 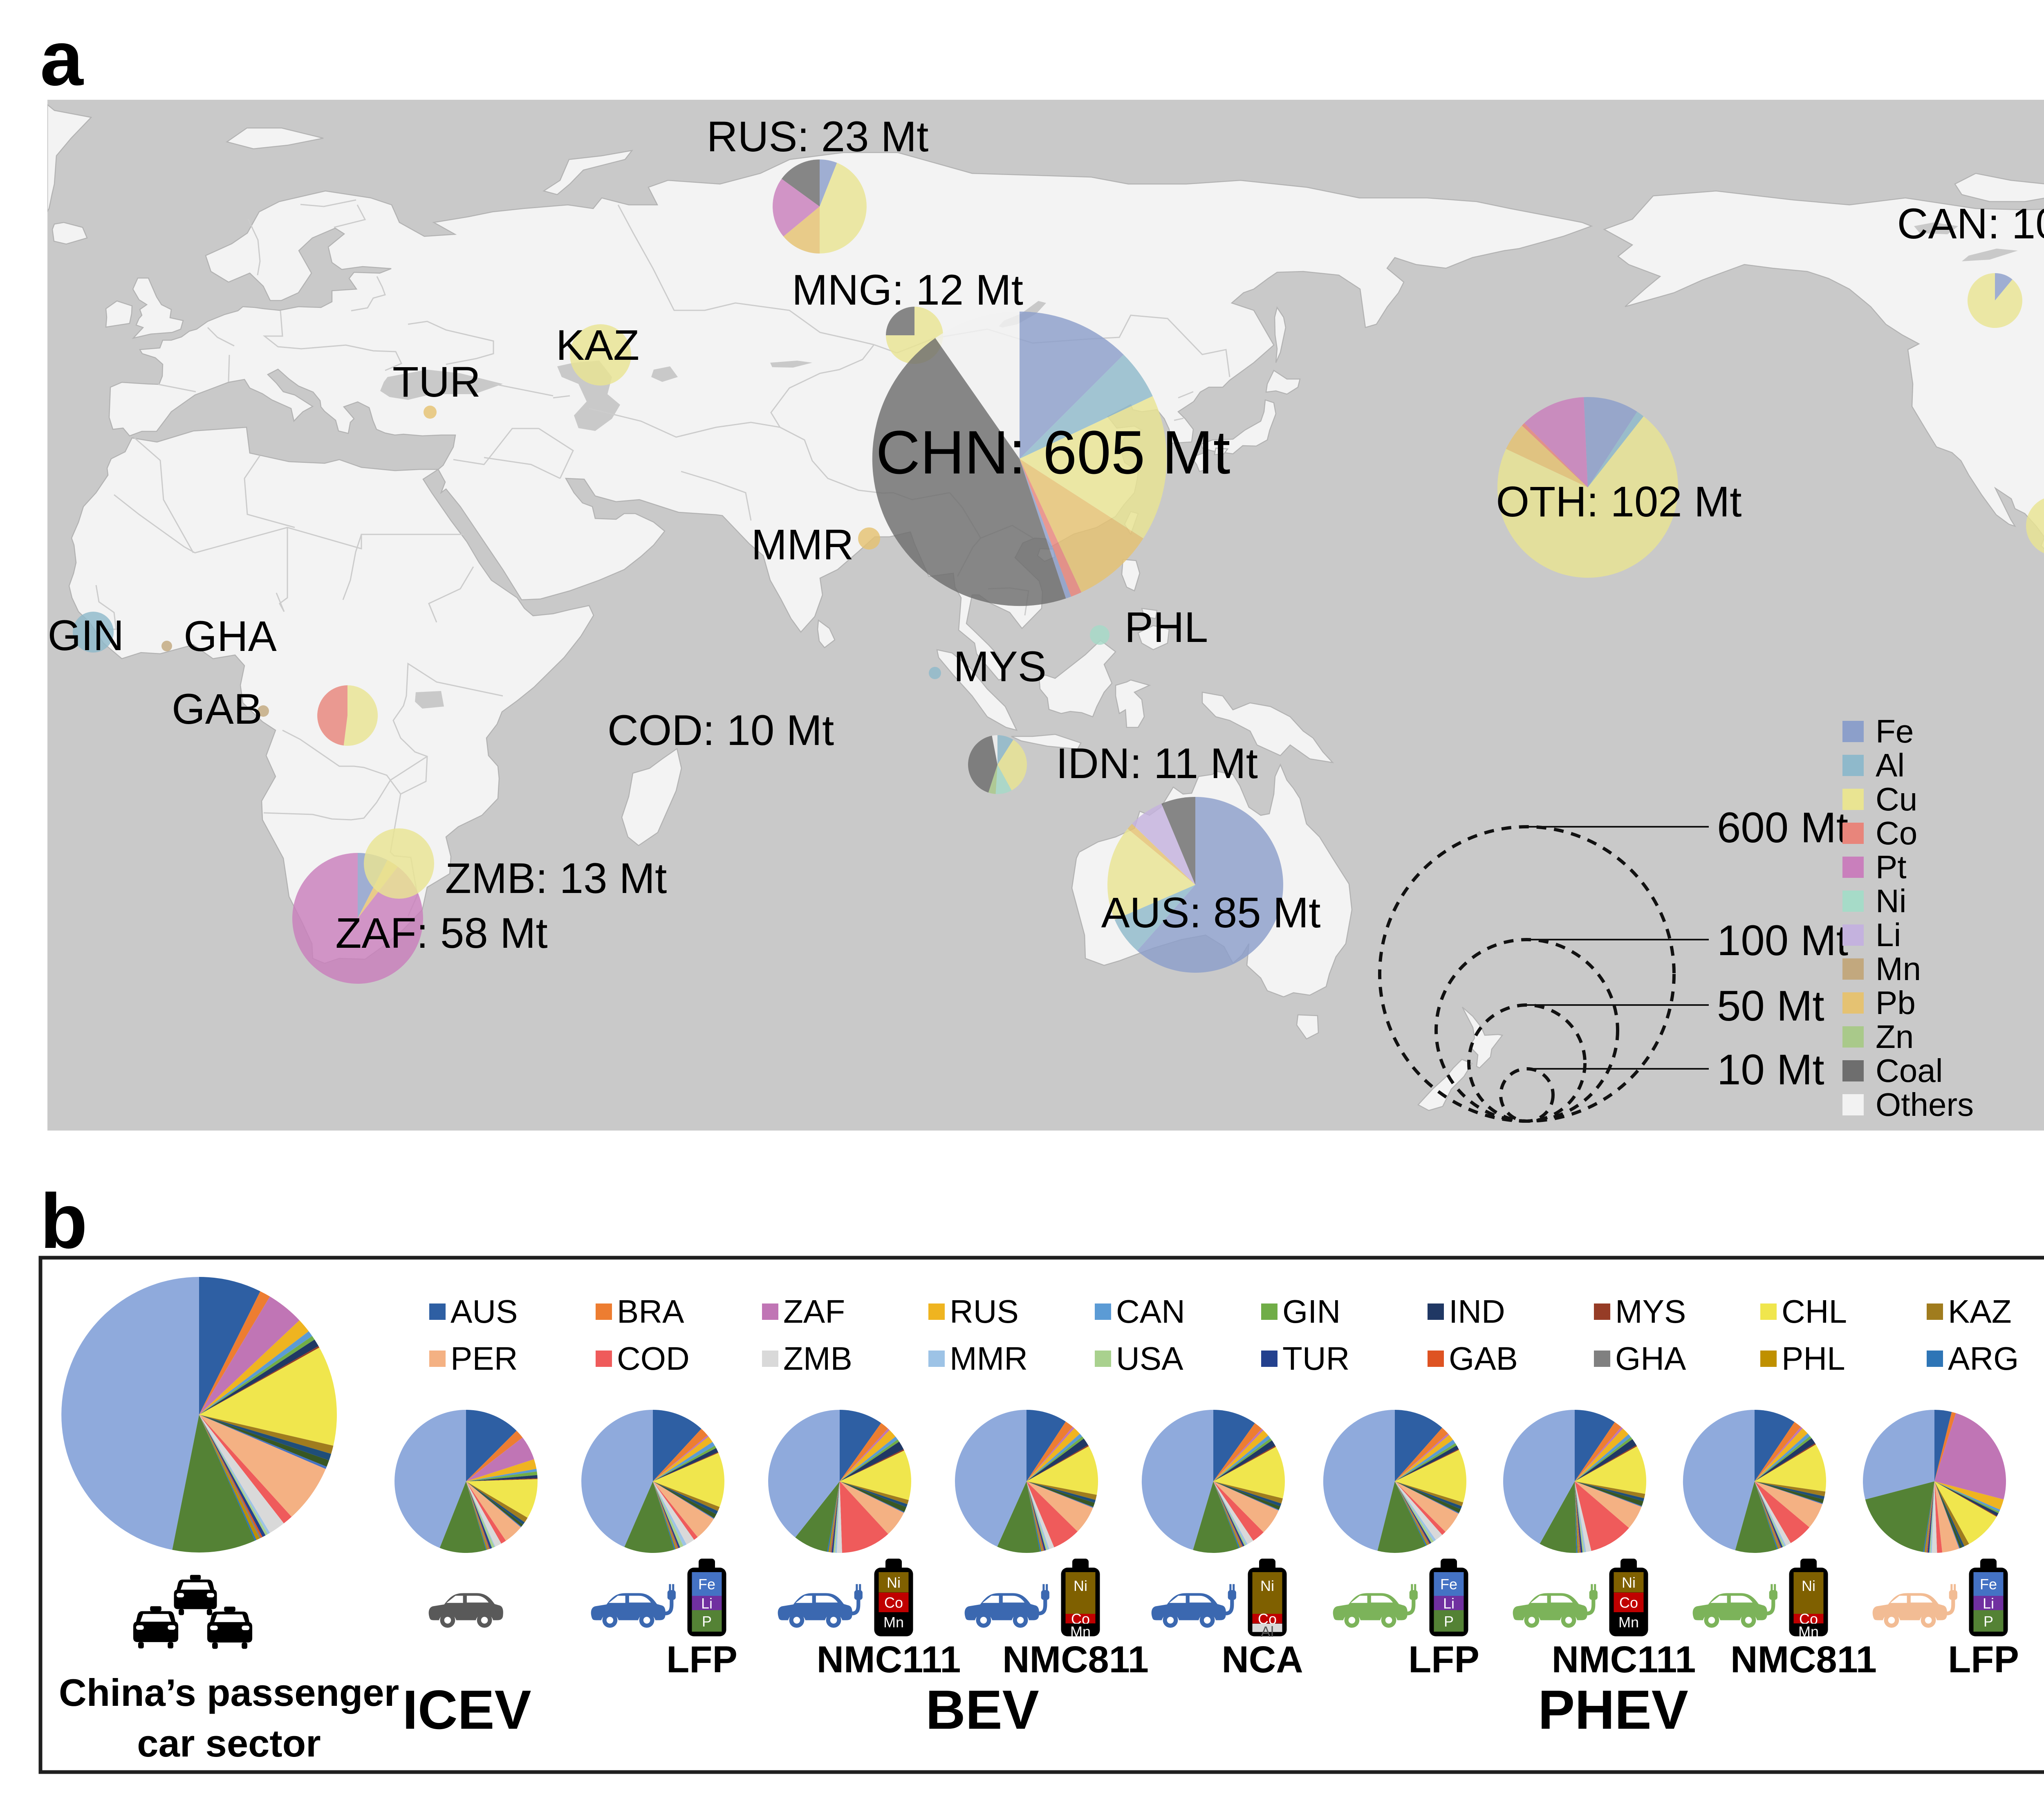 I want to click on svg-text: 10 Mt, so click(x=1771, y=1070).